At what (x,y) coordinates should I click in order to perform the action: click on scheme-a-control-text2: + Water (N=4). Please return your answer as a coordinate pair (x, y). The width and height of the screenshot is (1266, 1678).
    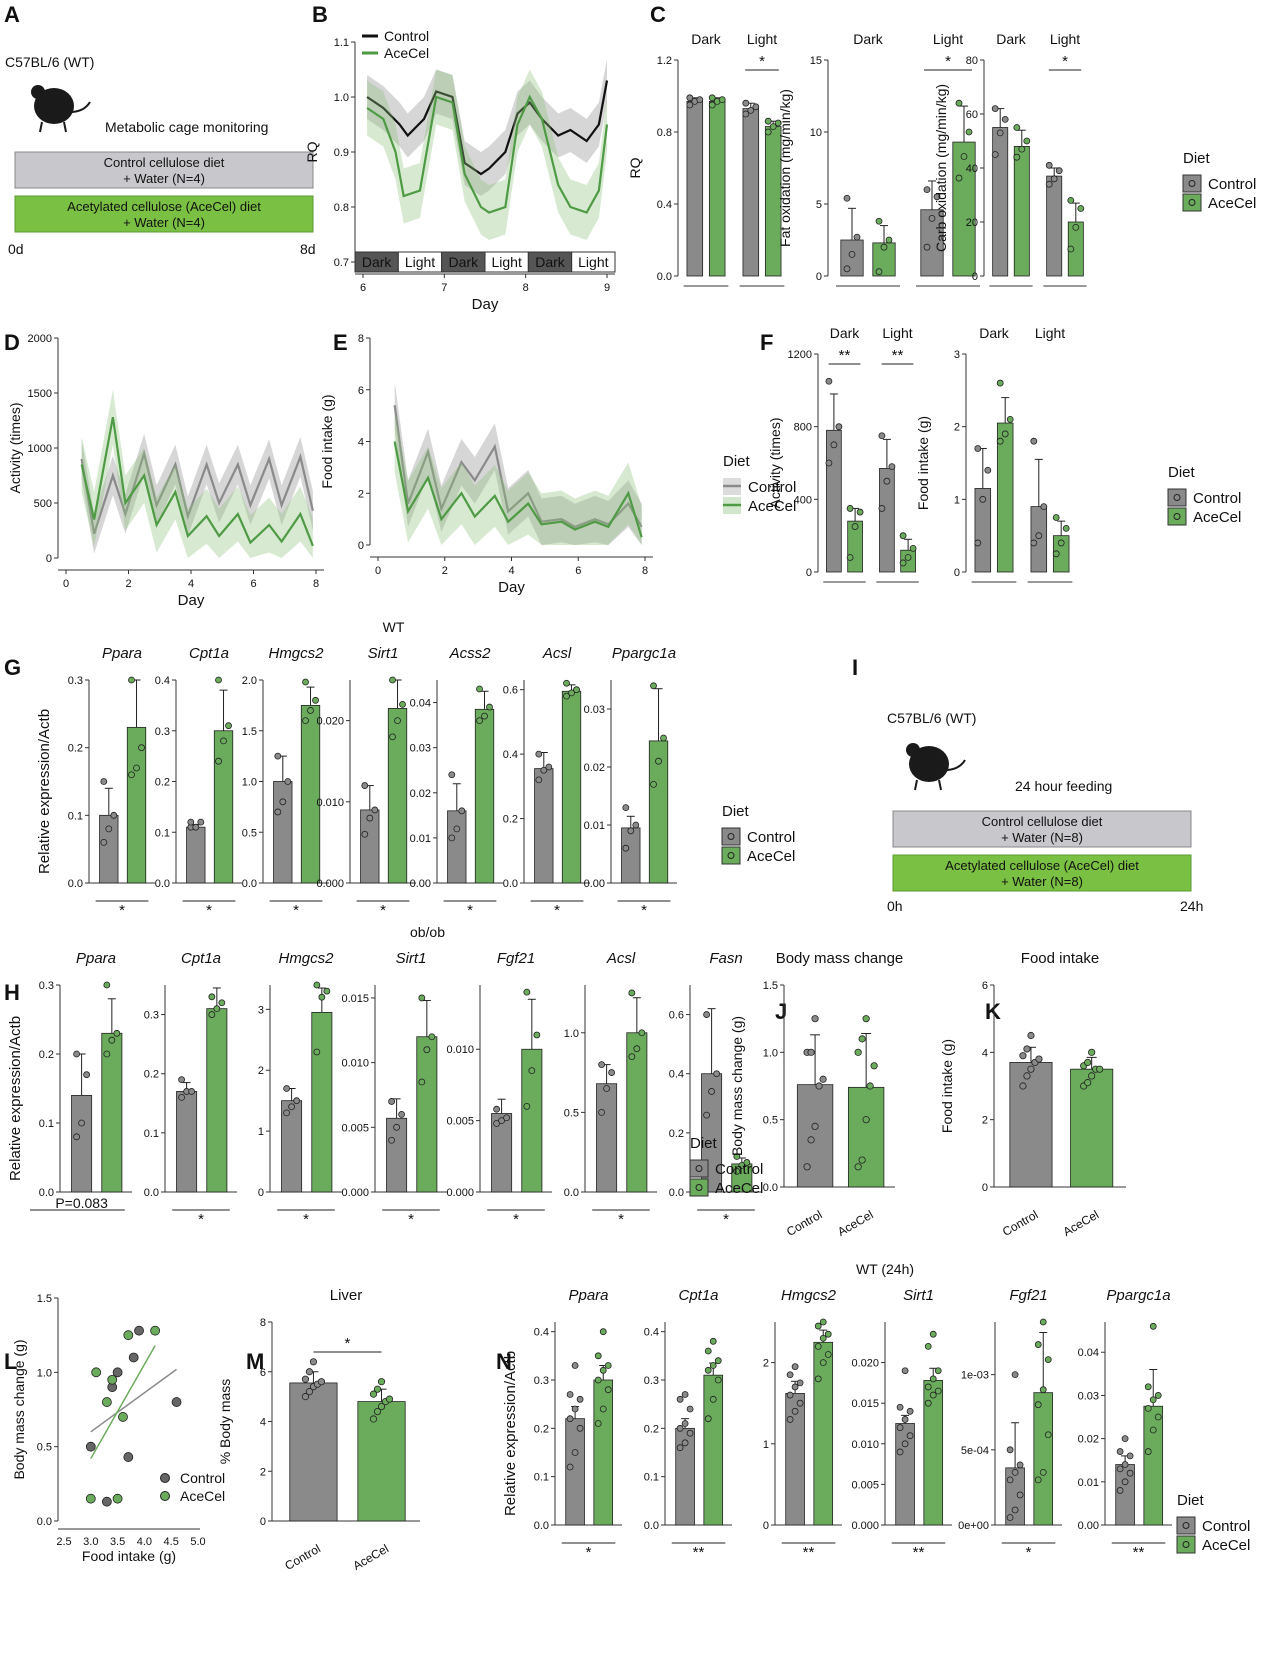
    Looking at the image, I should click on (164, 178).